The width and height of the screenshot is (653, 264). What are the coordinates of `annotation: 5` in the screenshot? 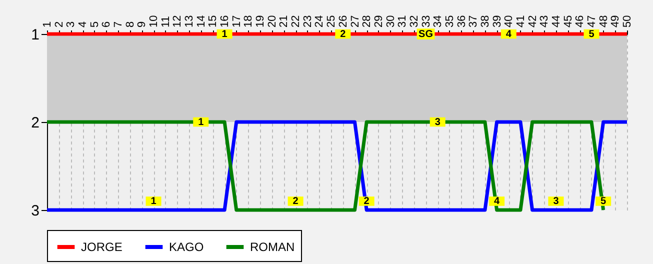 It's located at (603, 202).